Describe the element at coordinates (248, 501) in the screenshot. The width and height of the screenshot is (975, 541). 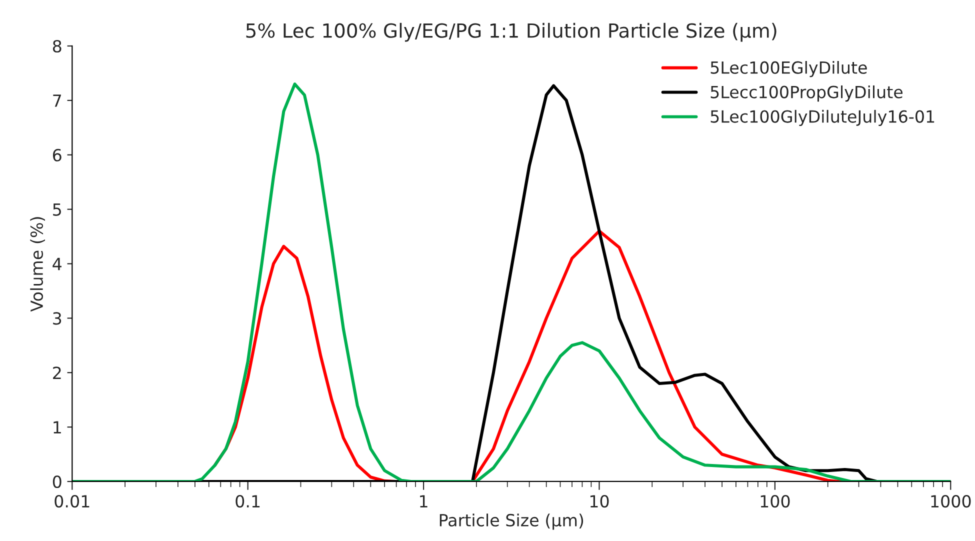
I see `x-tick-label: 0.1` at that location.